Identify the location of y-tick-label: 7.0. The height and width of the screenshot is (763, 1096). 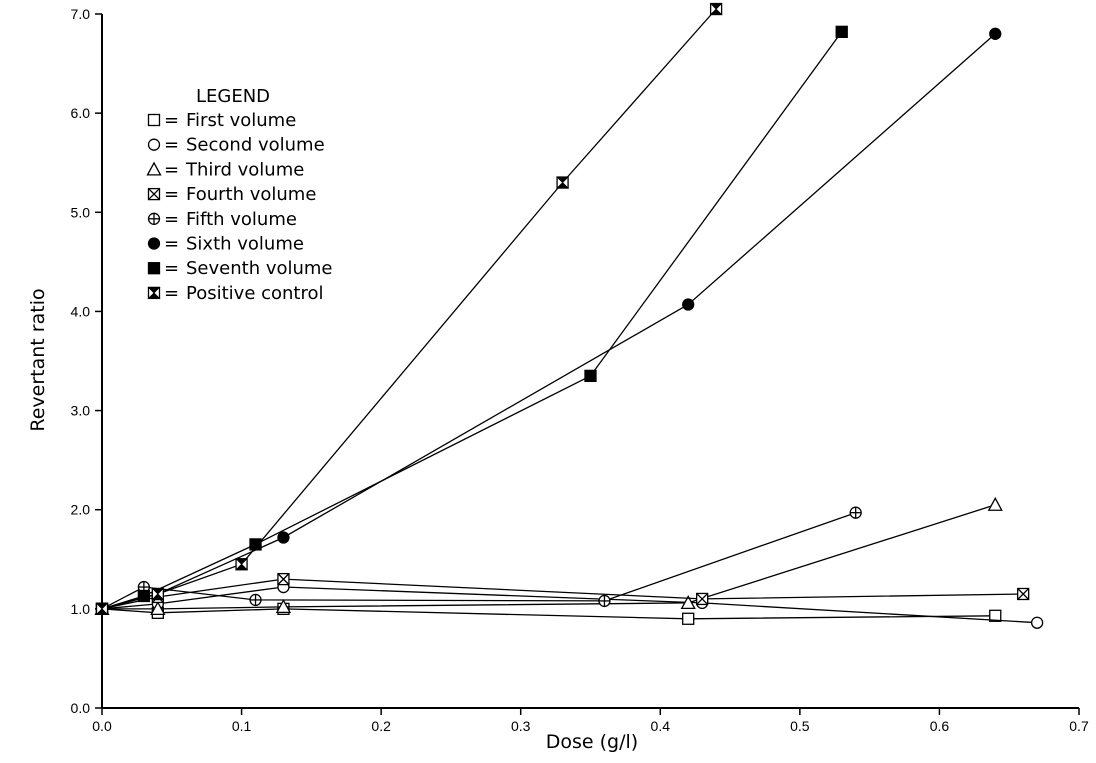
(81, 14).